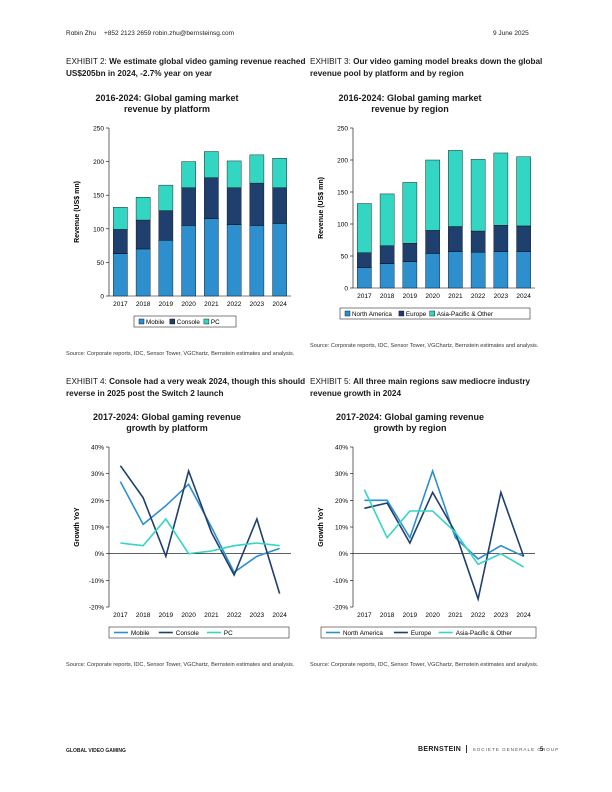  Describe the element at coordinates (332, 61) in the screenshot. I see `exhibit-3-label: EXHIBIT 3:` at that location.